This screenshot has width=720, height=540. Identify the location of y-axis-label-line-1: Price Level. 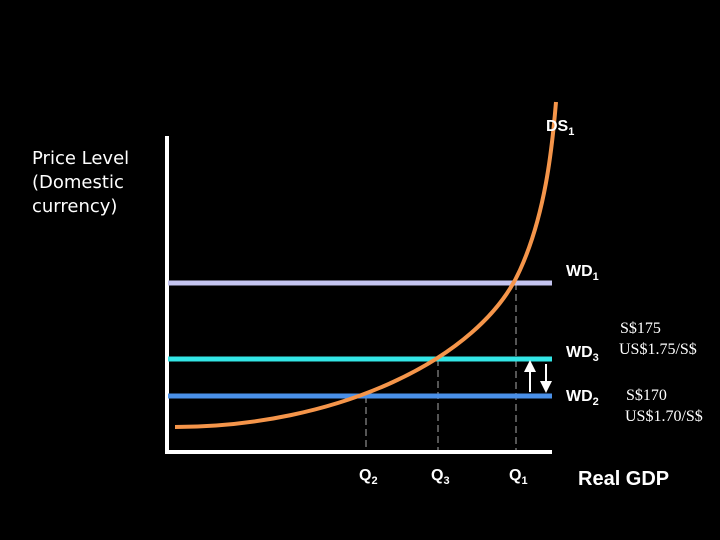
(81, 158).